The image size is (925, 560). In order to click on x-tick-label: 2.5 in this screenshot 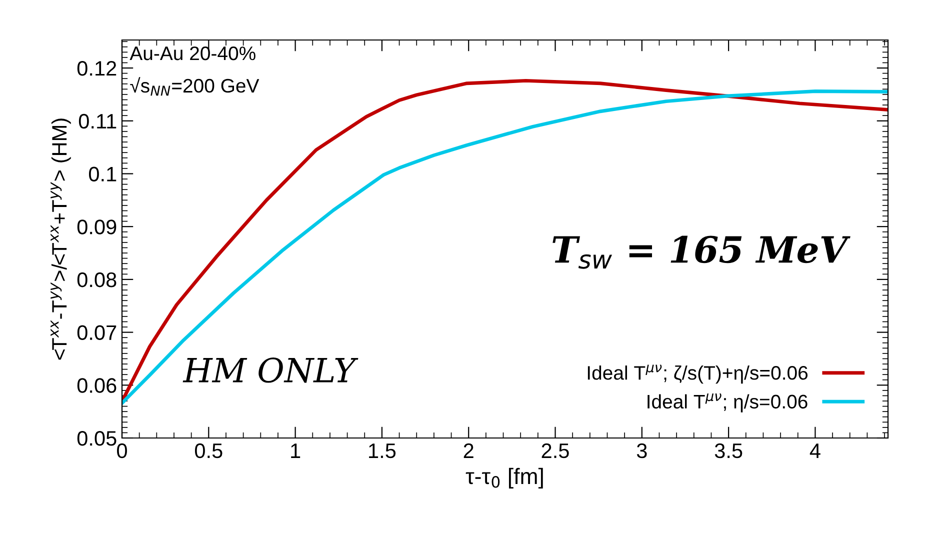, I will do `click(555, 450)`.